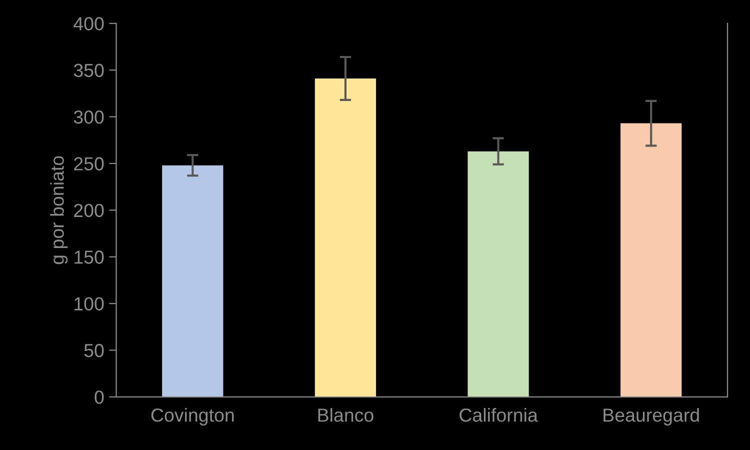  I want to click on x-tick-label: Blanco, so click(346, 415).